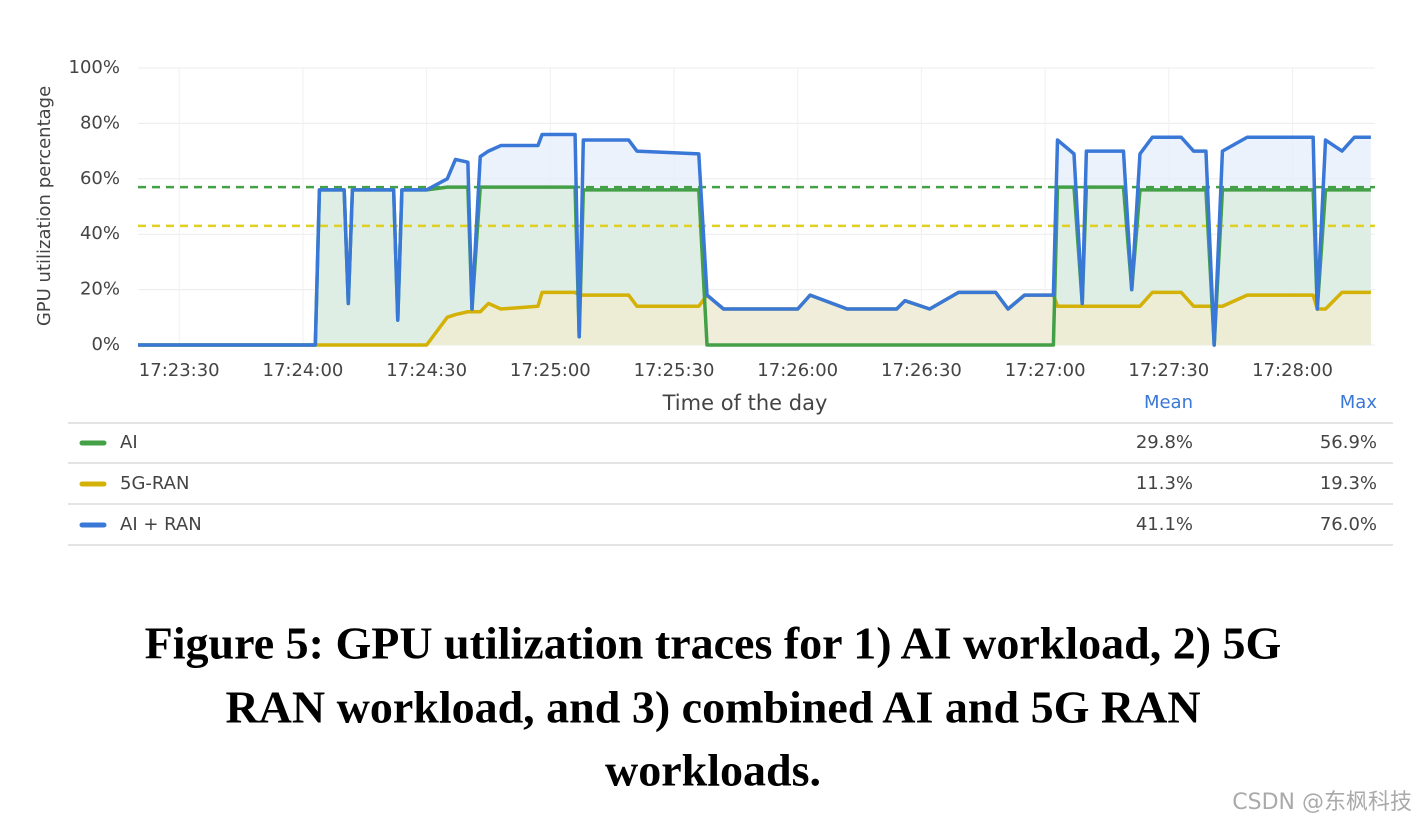 Image resolution: width=1419 pixels, height=828 pixels. What do you see at coordinates (674, 370) in the screenshot?
I see `x-tick-label: 17:25:30` at bounding box center [674, 370].